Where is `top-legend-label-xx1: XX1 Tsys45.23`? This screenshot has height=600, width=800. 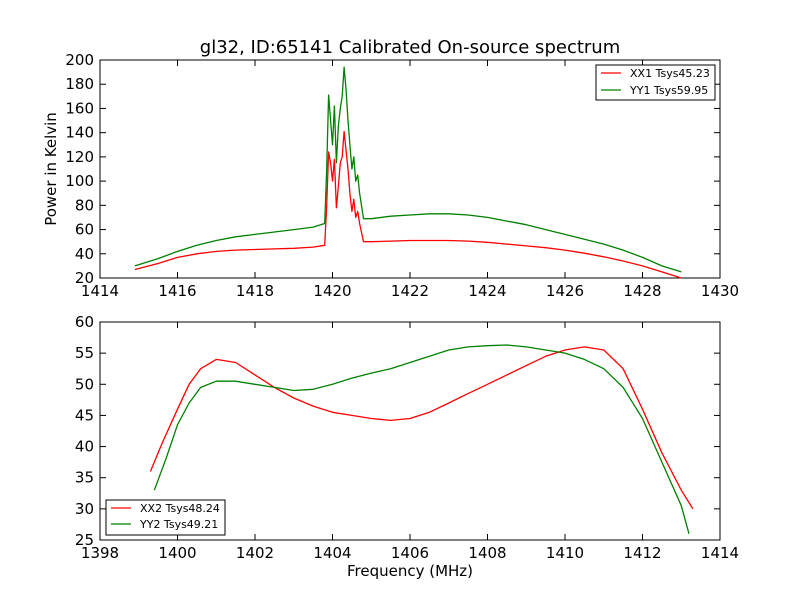
top-legend-label-xx1: XX1 Tsys45.23 is located at coordinates (670, 73).